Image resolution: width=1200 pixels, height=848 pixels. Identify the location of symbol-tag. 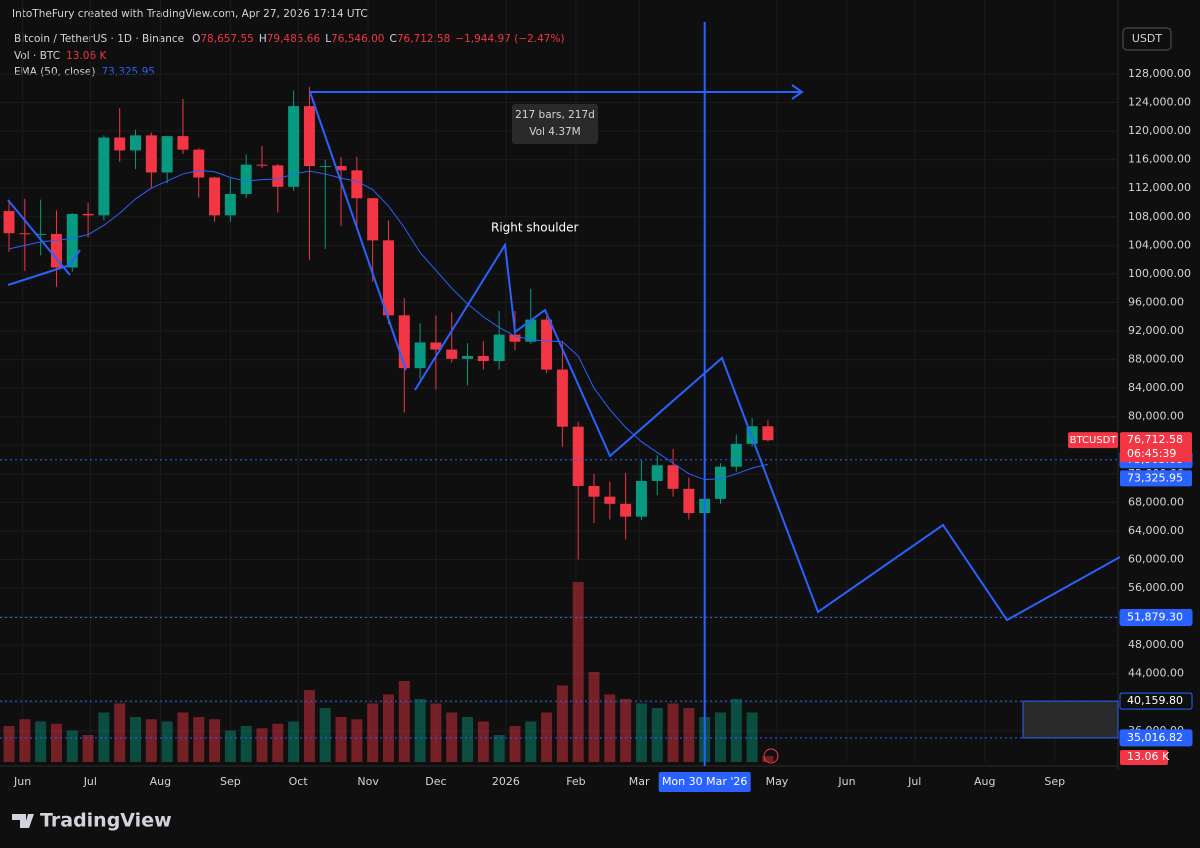
(1093, 440).